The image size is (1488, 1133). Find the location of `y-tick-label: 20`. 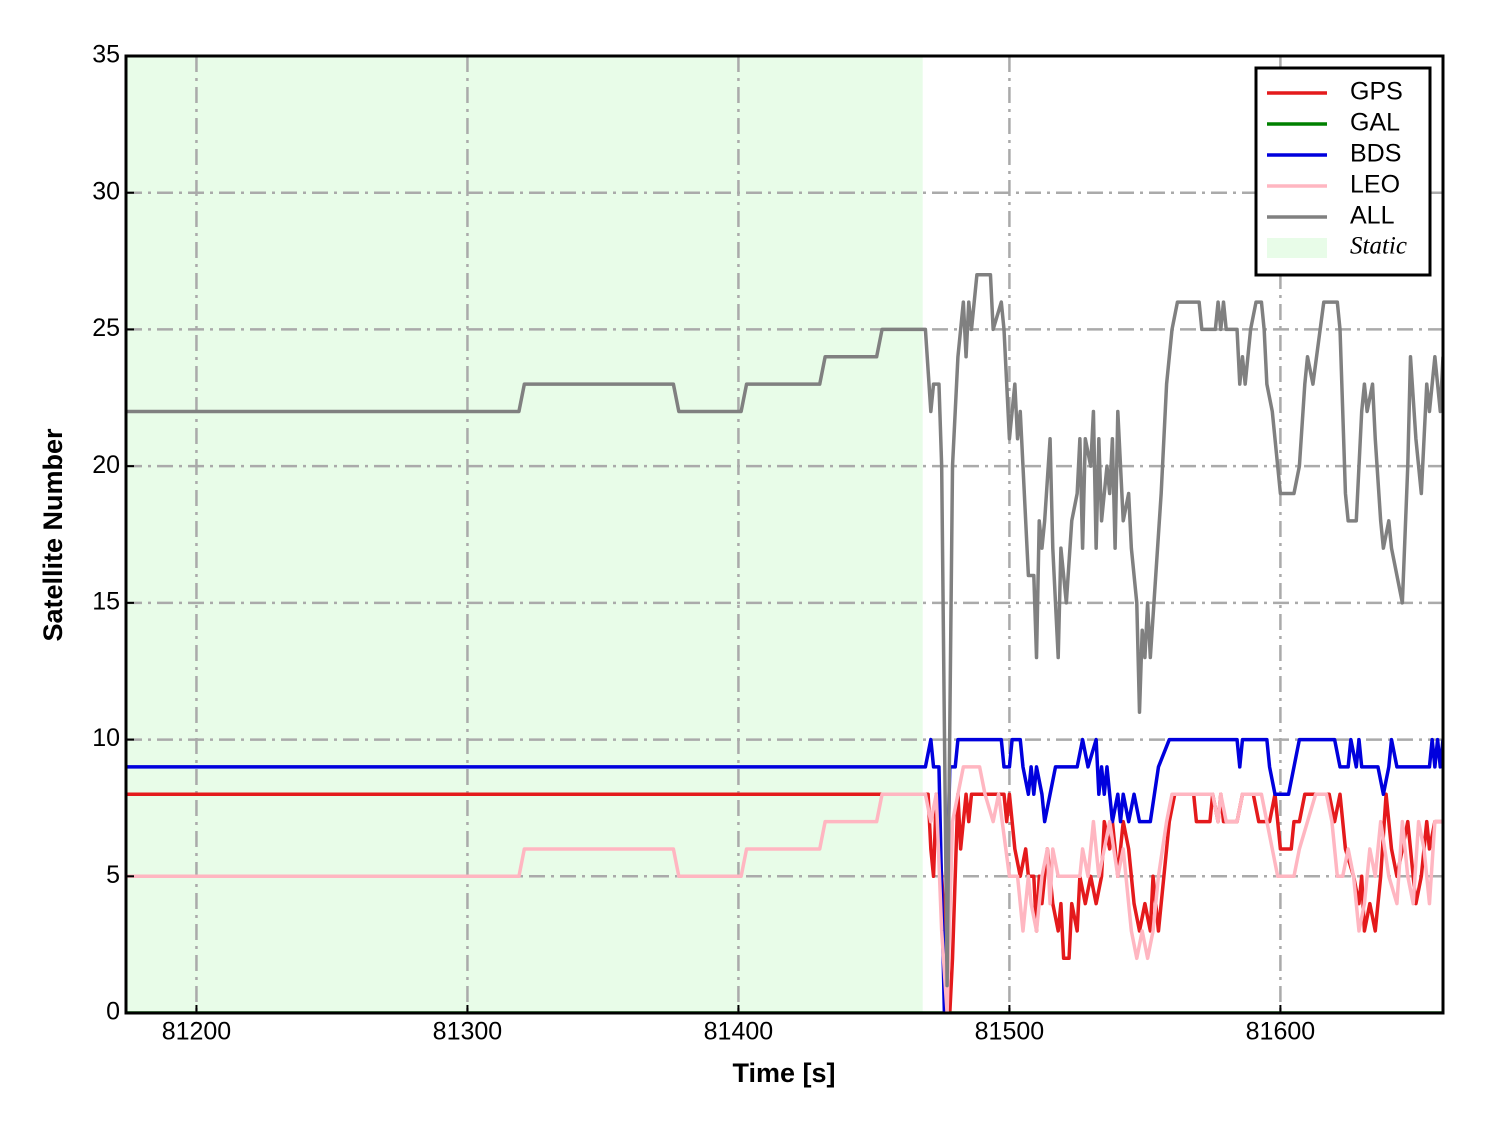

y-tick-label: 20 is located at coordinates (106, 465).